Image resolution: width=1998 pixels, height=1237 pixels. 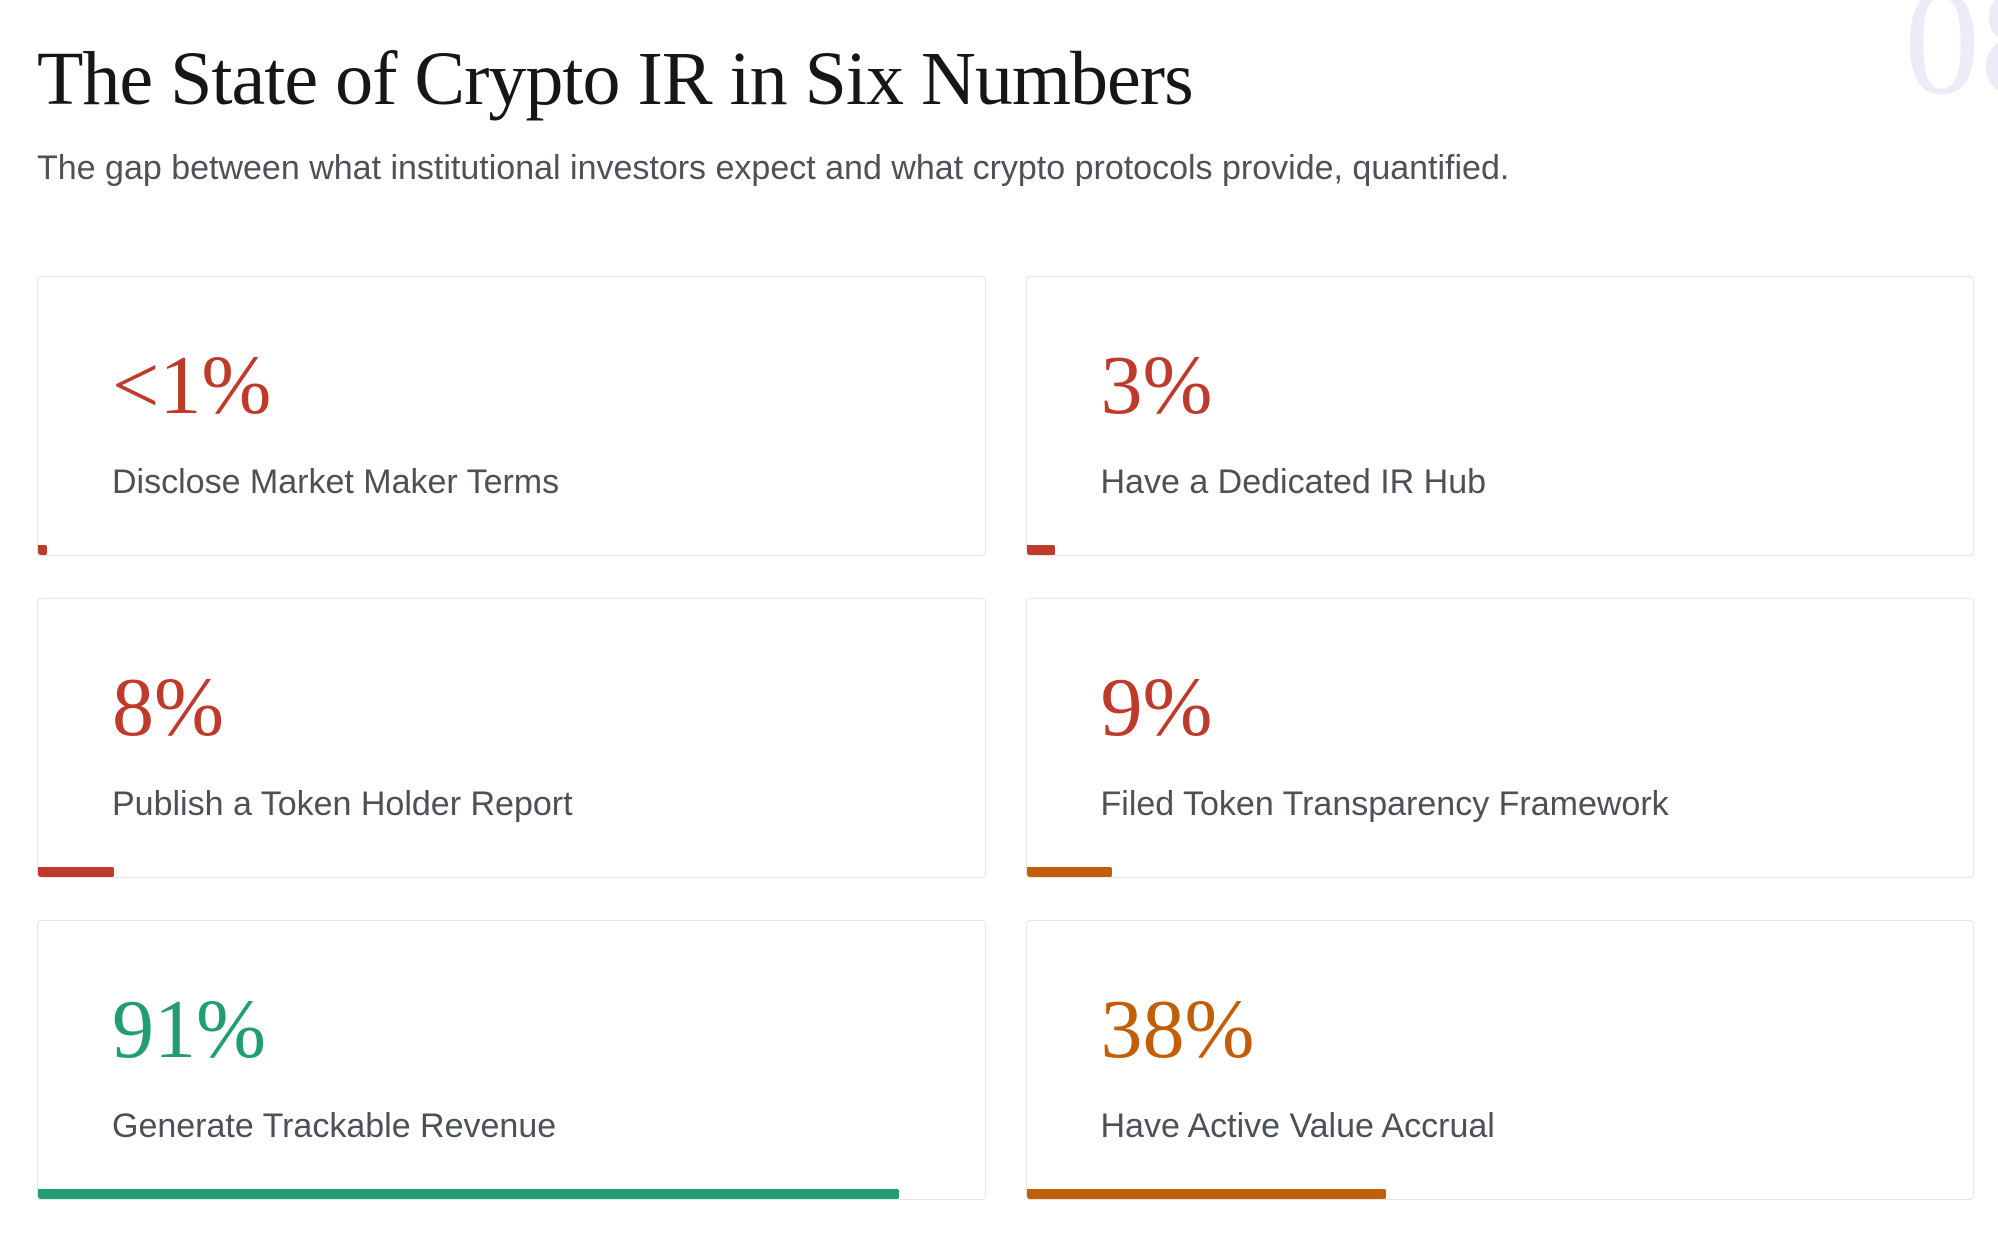 I want to click on stat-label: Have Active Value Accrual, so click(x=1297, y=1125).